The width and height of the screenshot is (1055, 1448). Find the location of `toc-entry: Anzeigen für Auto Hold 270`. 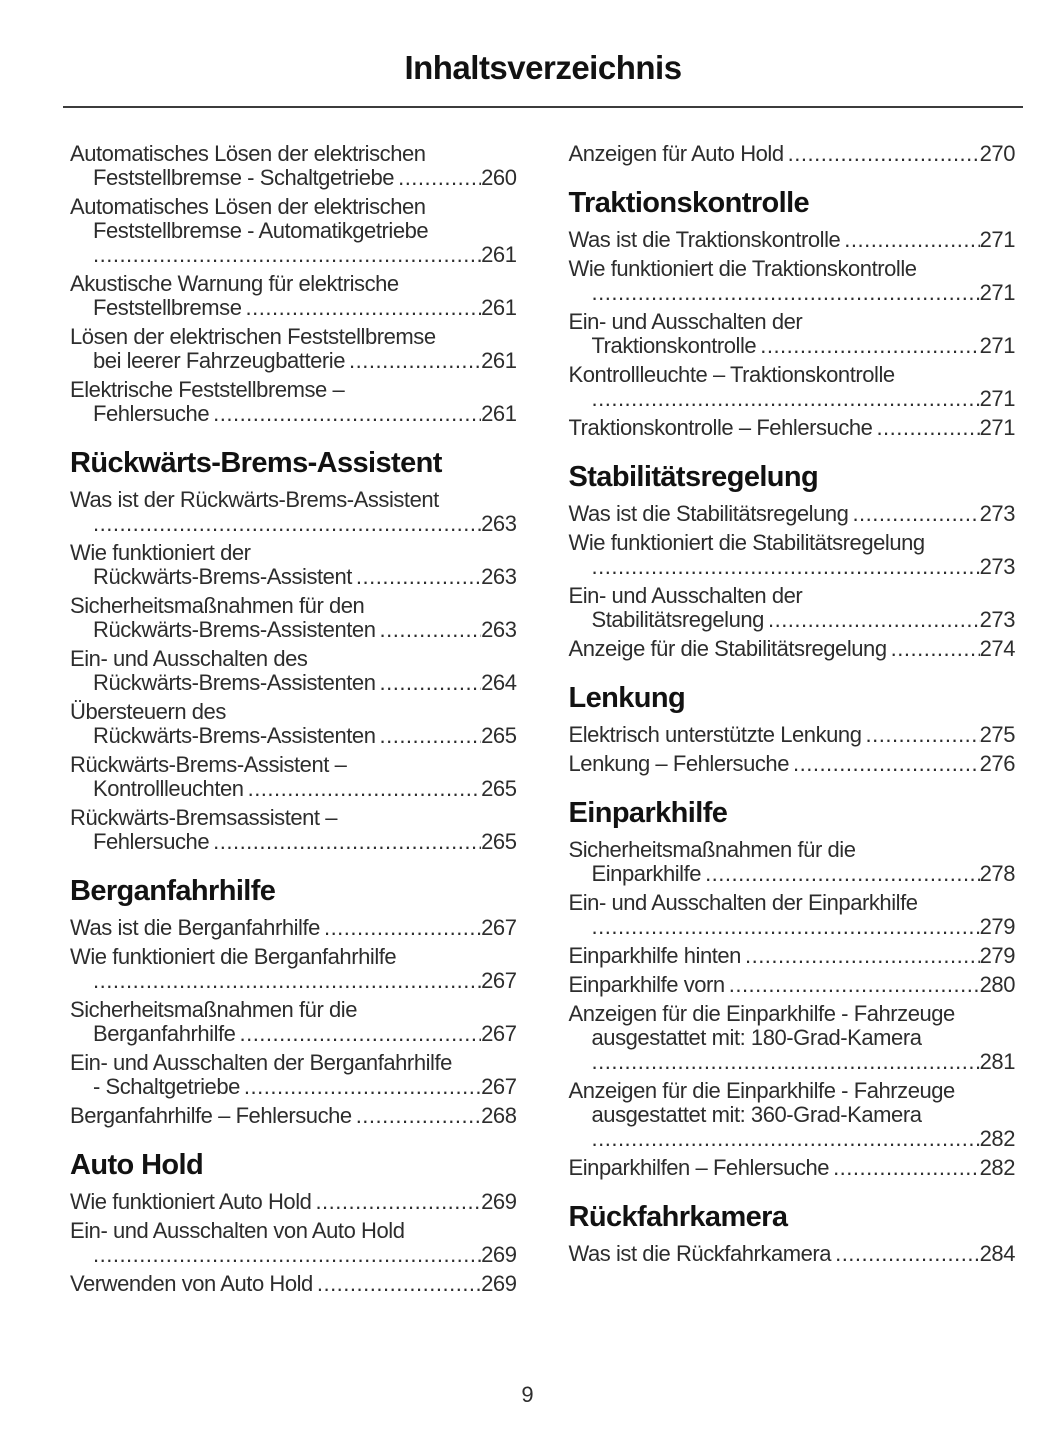

toc-entry: Anzeigen für Auto Hold 270 is located at coordinates (792, 154).